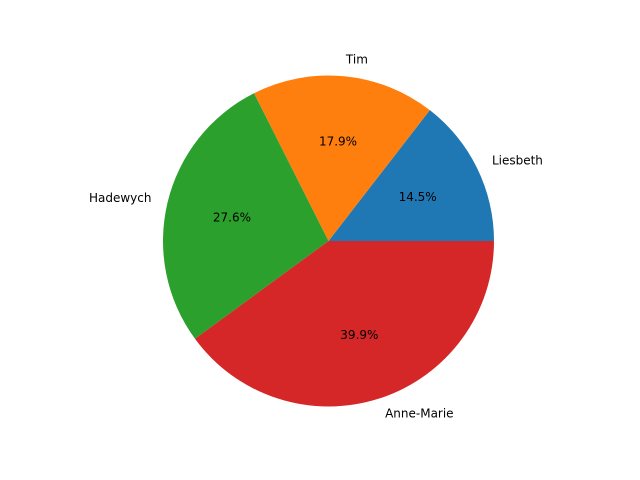 This screenshot has height=480, width=640. What do you see at coordinates (120, 198) in the screenshot?
I see `slice-label-hadewych: Hadewych` at bounding box center [120, 198].